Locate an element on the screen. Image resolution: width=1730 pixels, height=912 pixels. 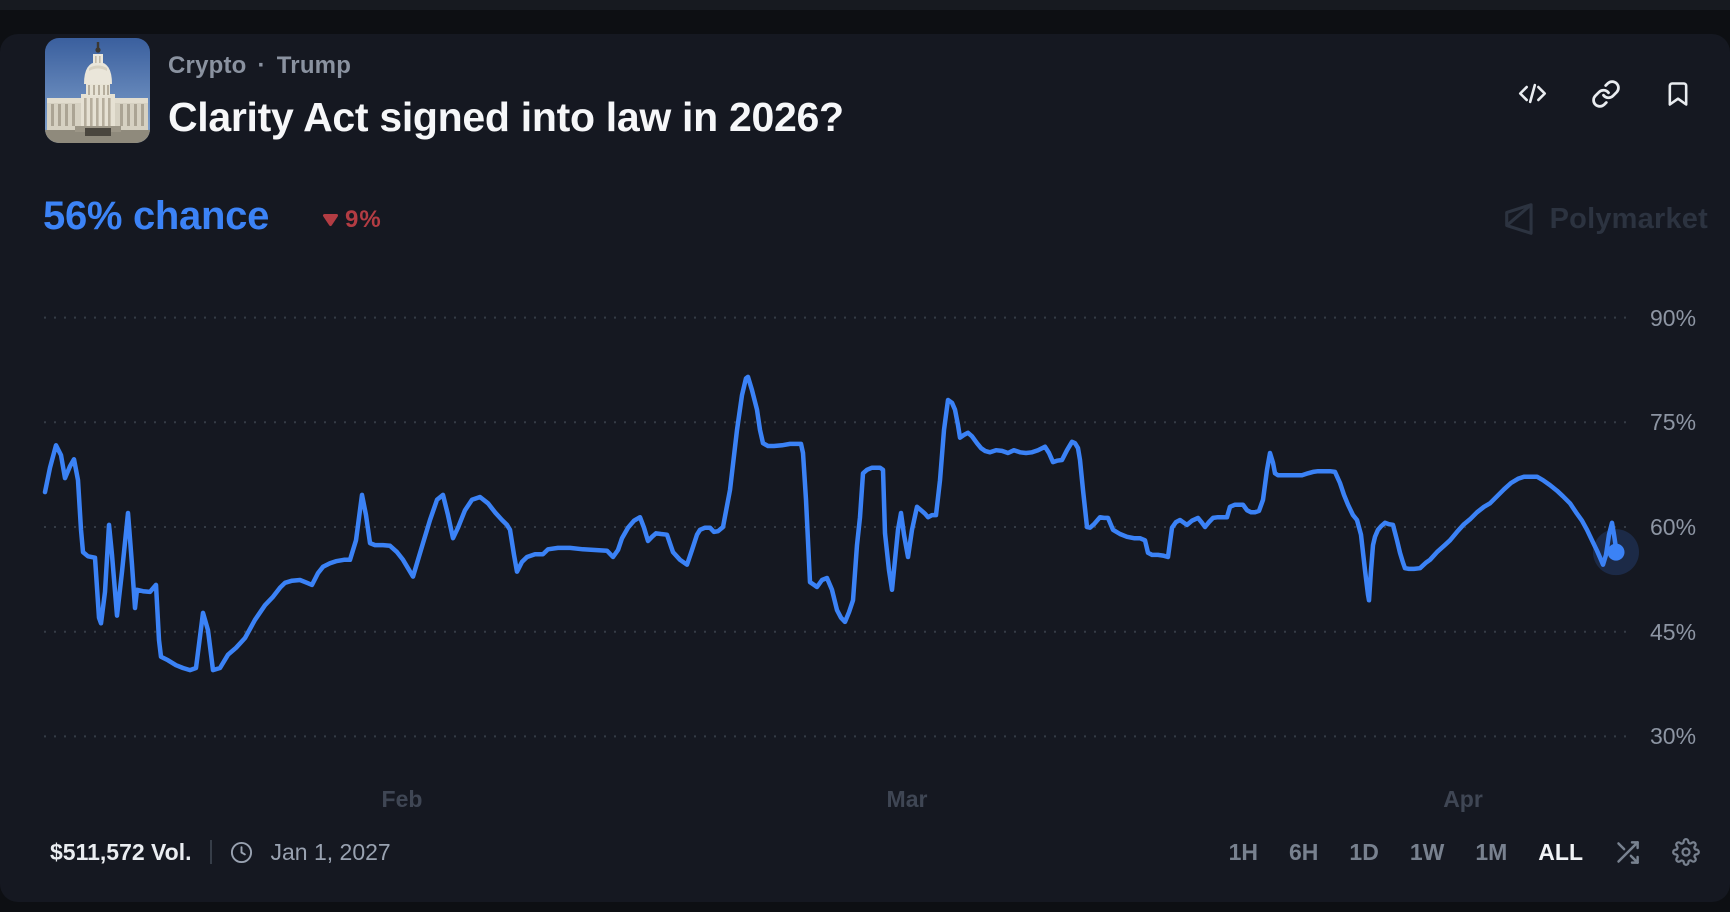
link-icon is located at coordinates (1606, 94).